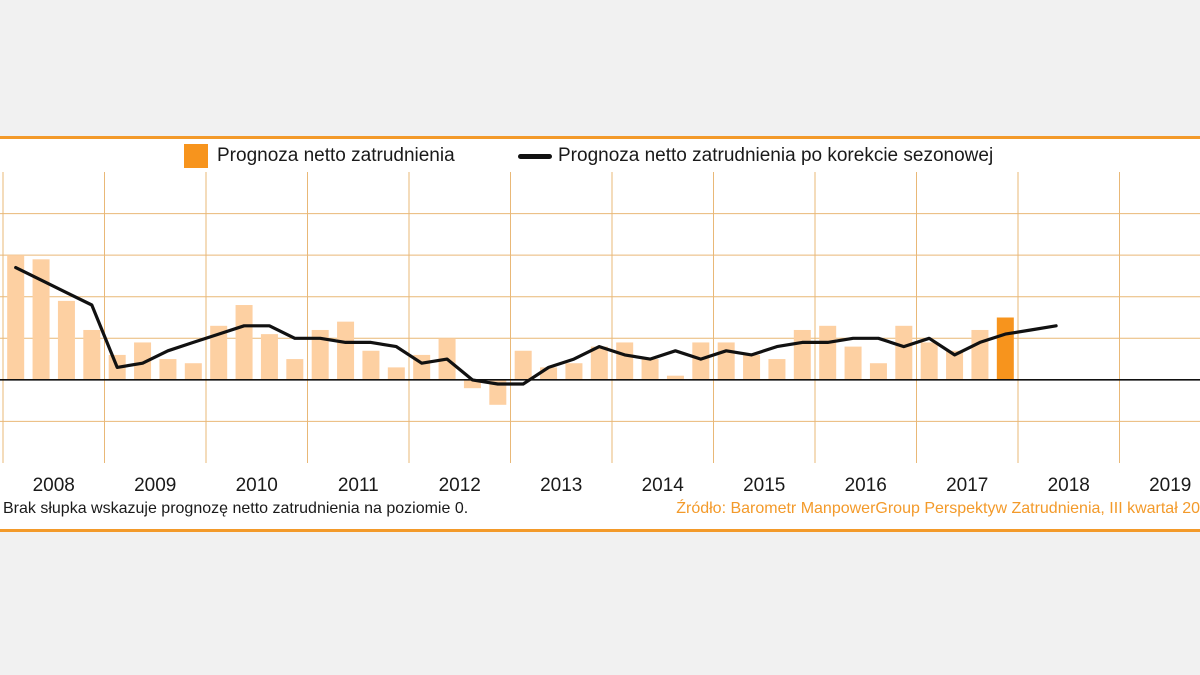  What do you see at coordinates (155, 485) in the screenshot?
I see `x-tick-label-2009: 2009` at bounding box center [155, 485].